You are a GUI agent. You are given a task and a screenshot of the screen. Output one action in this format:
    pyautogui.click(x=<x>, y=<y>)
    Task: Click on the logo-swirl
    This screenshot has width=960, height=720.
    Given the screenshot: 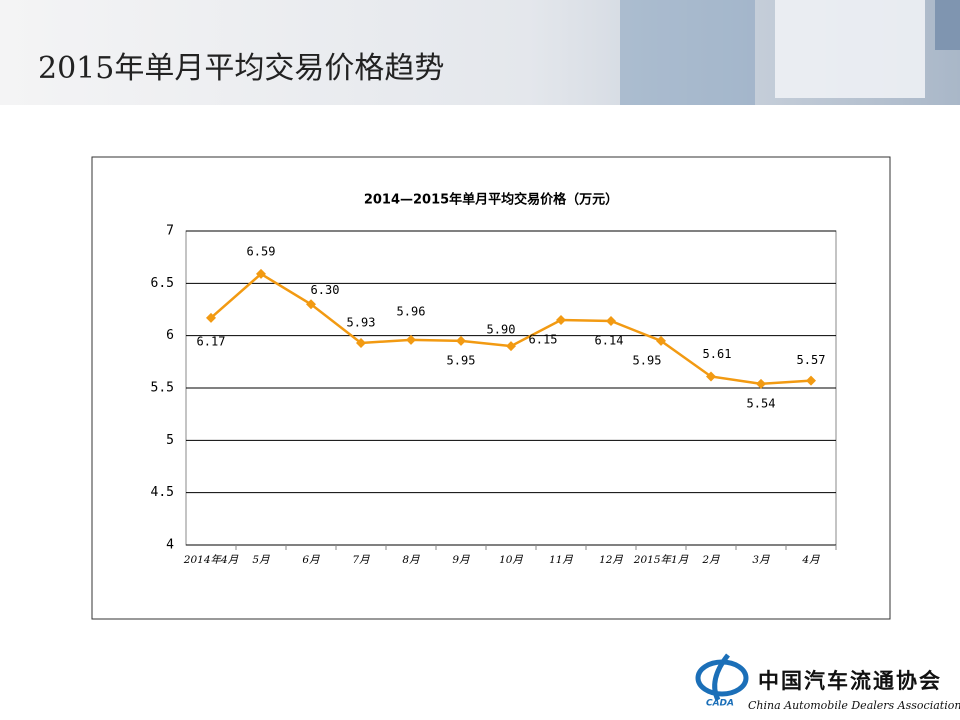 What is the action you would take?
    pyautogui.click(x=721, y=677)
    